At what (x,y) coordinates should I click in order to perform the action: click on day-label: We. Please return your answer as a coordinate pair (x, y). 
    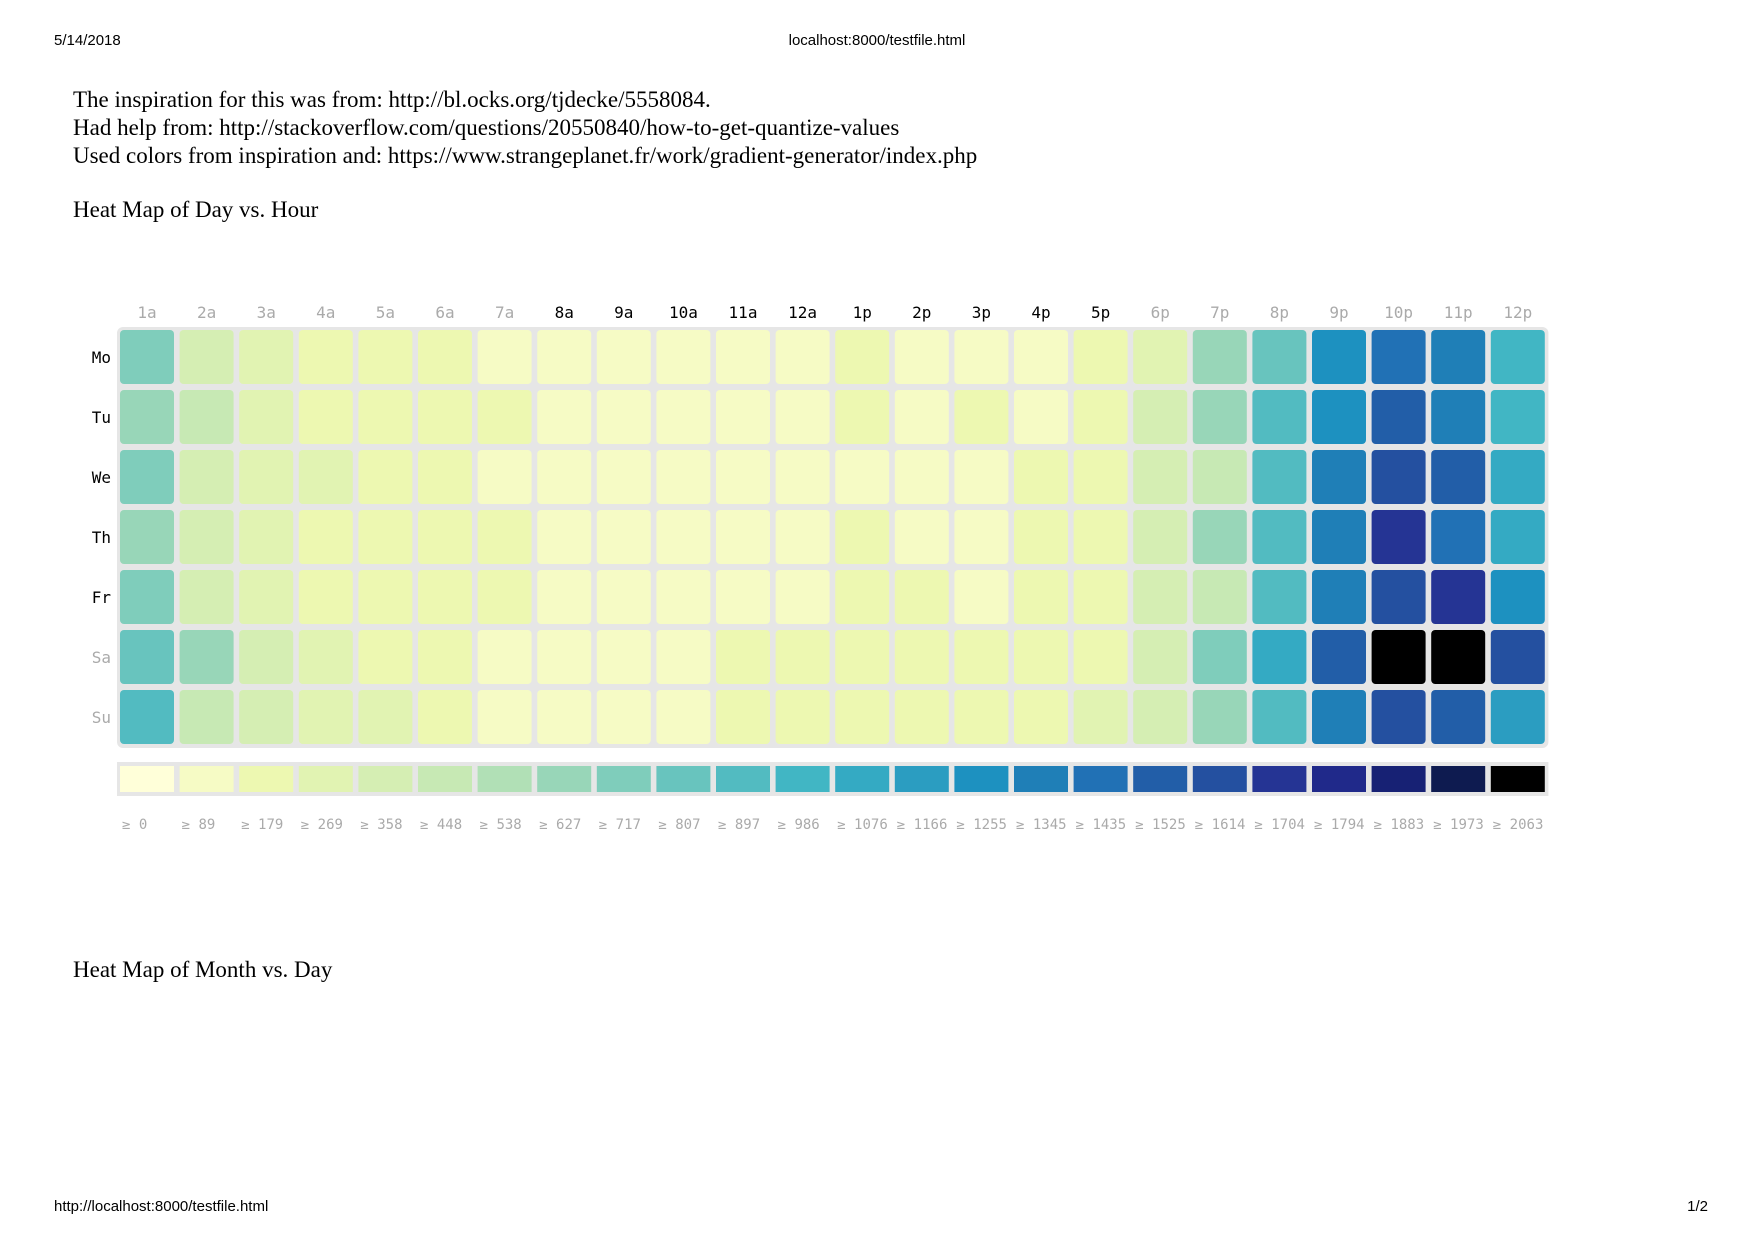
    Looking at the image, I should click on (101, 477).